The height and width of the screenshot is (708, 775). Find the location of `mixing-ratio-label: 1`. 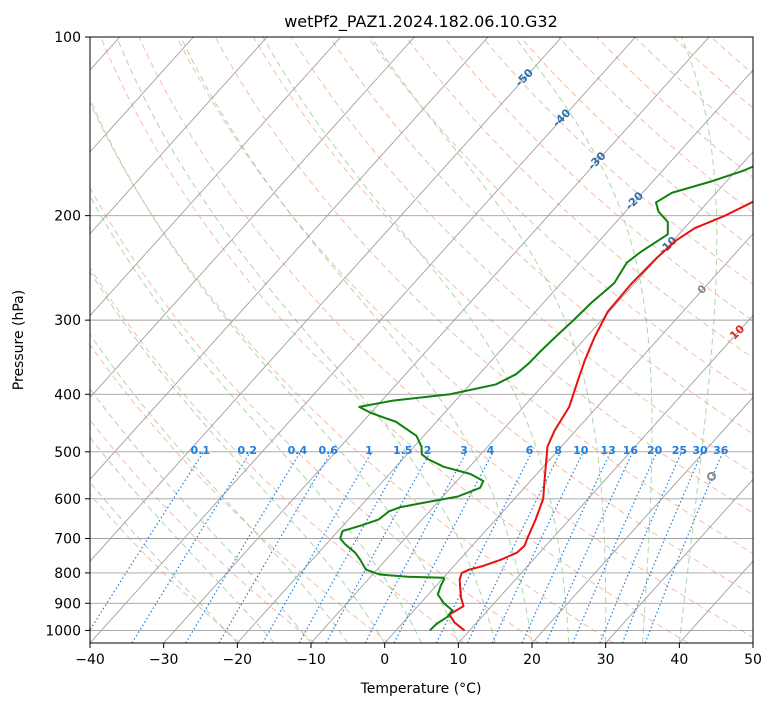

mixing-ratio-label: 1 is located at coordinates (369, 450).